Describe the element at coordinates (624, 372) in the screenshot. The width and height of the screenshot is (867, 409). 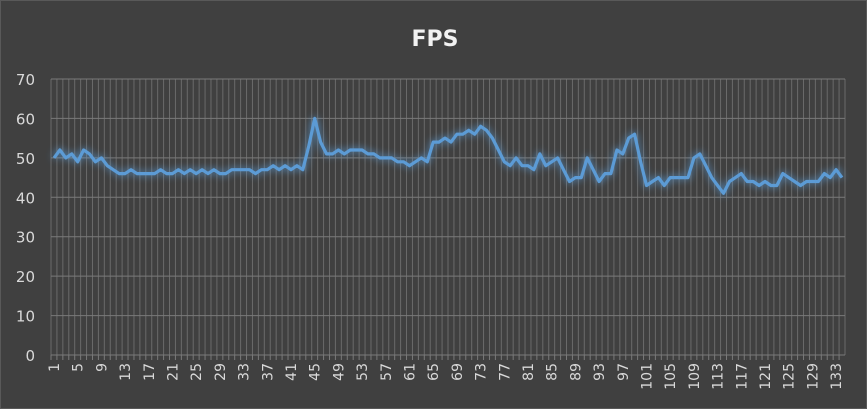
I see `x-tick-label: 97` at that location.